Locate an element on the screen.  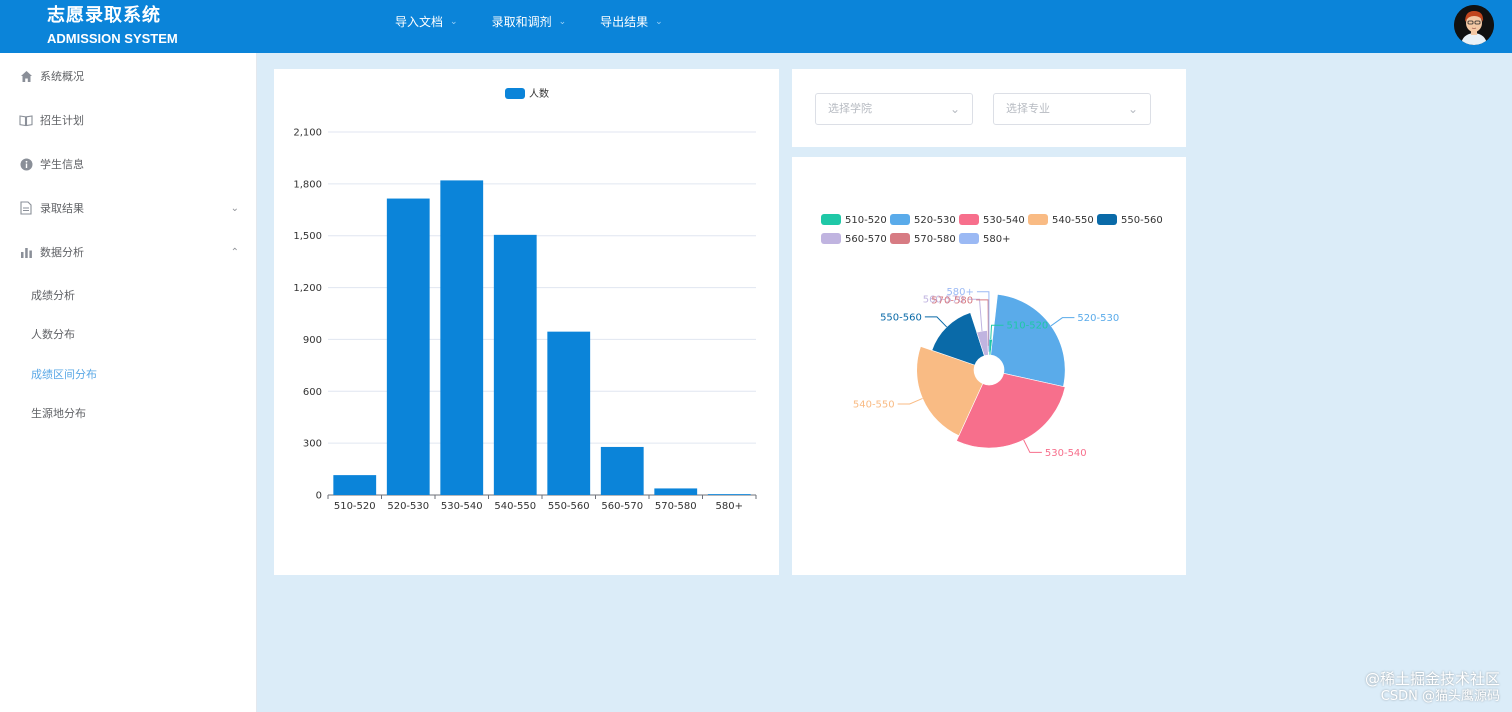
major-select: 选择专业 ⌄ is located at coordinates (1072, 109).